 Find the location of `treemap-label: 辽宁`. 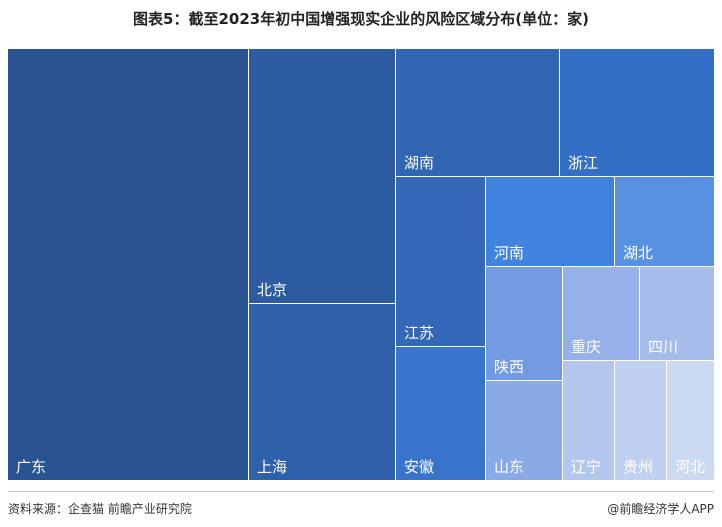

treemap-label: 辽宁 is located at coordinates (586, 467).